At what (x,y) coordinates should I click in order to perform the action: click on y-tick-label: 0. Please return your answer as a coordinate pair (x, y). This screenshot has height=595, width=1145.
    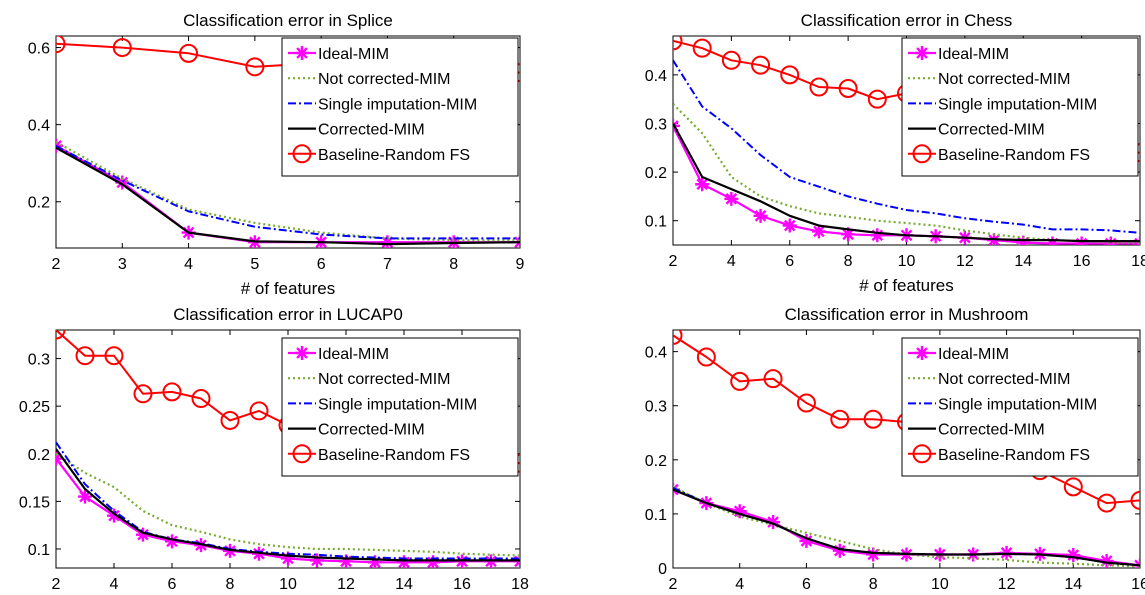
    Looking at the image, I should click on (662, 569).